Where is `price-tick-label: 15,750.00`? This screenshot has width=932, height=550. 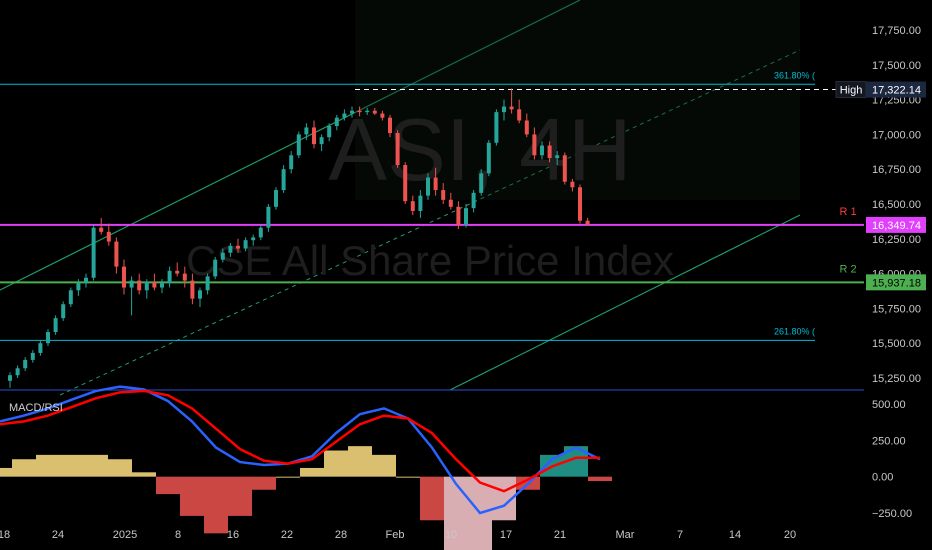 price-tick-label: 15,750.00 is located at coordinates (896, 309).